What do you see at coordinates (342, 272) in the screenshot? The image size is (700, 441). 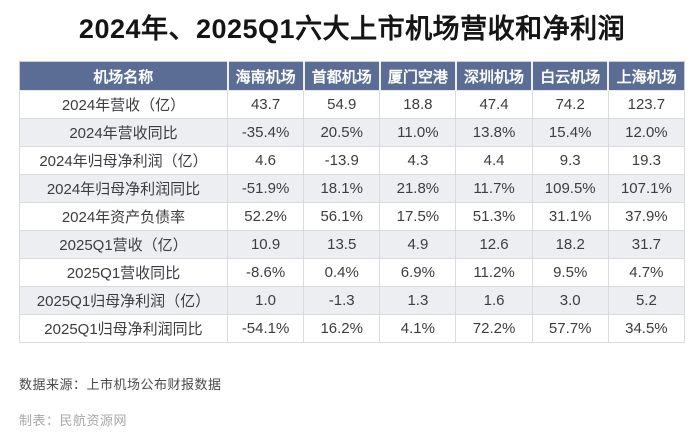 I see `data-cell: 0.4%` at bounding box center [342, 272].